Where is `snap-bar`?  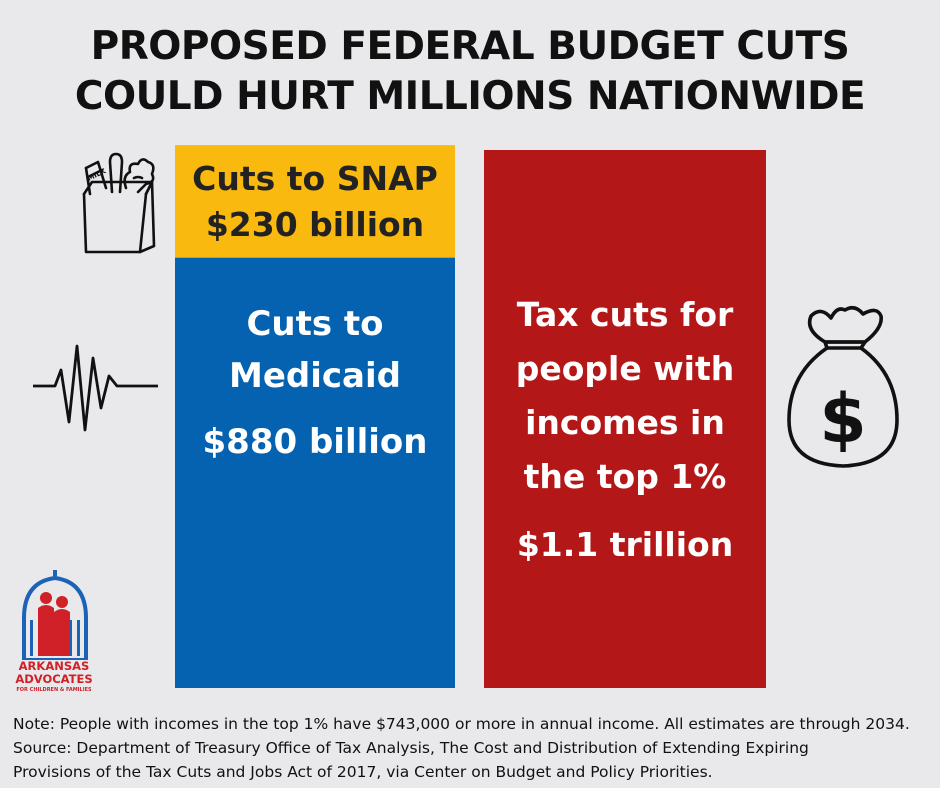
snap-bar is located at coordinates (315, 201).